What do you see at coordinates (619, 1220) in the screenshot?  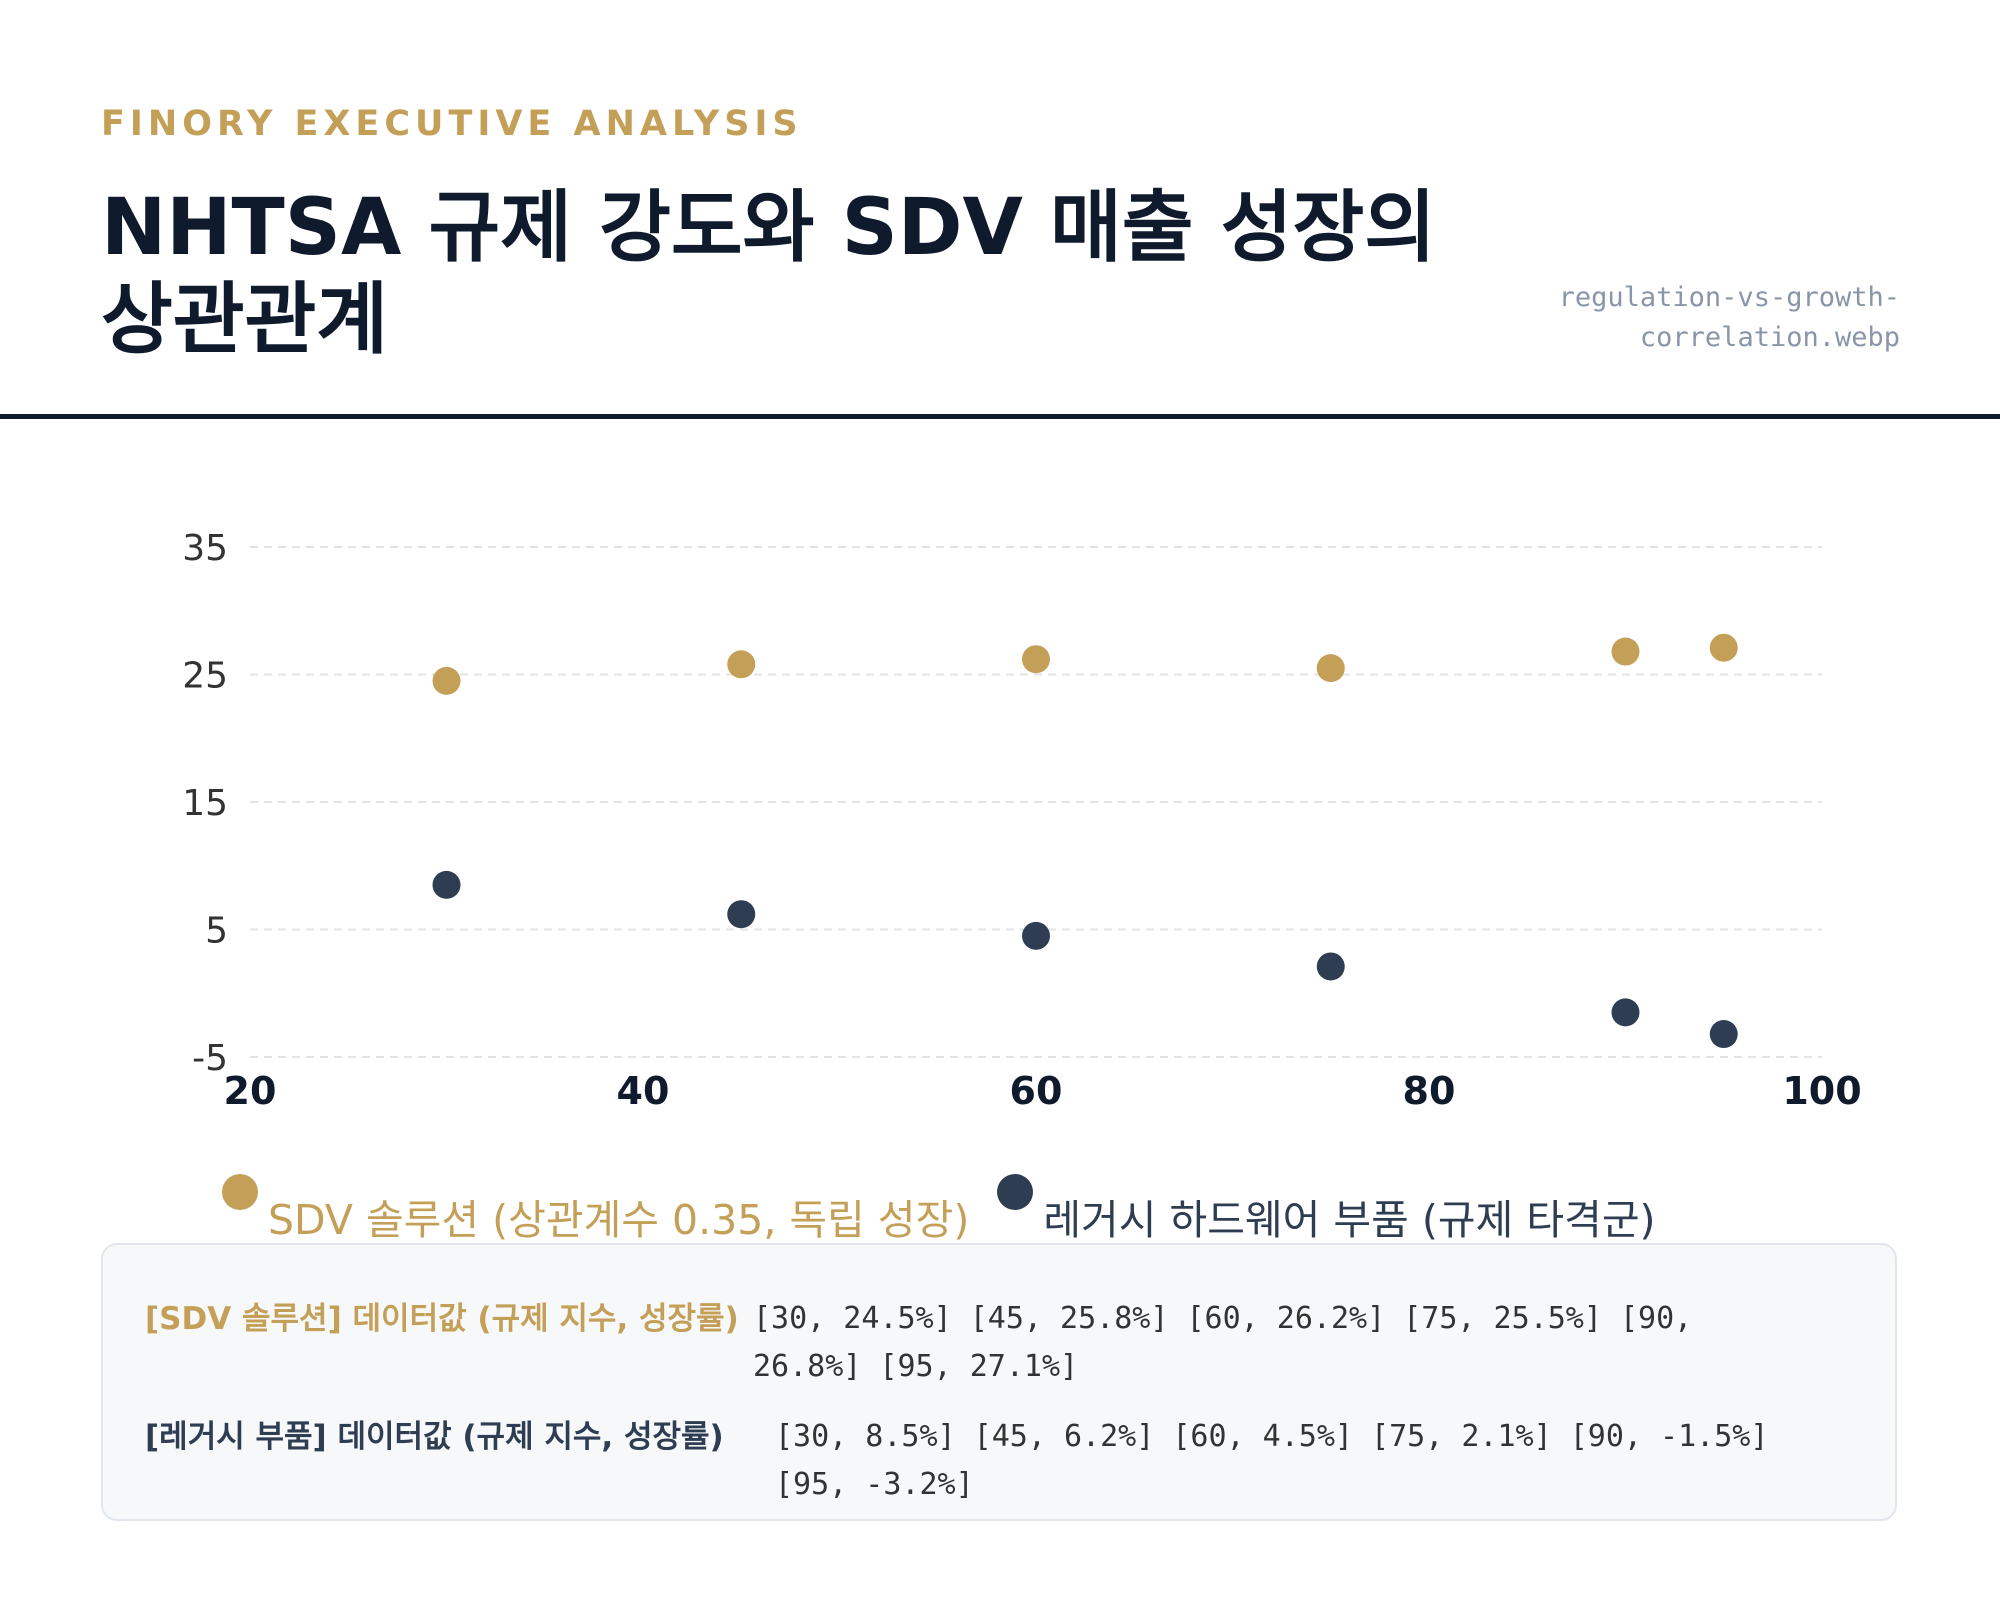 I see `legend-label-sdv: SDV 솔루션 (상관계수 0.35, 독립 성장)` at bounding box center [619, 1220].